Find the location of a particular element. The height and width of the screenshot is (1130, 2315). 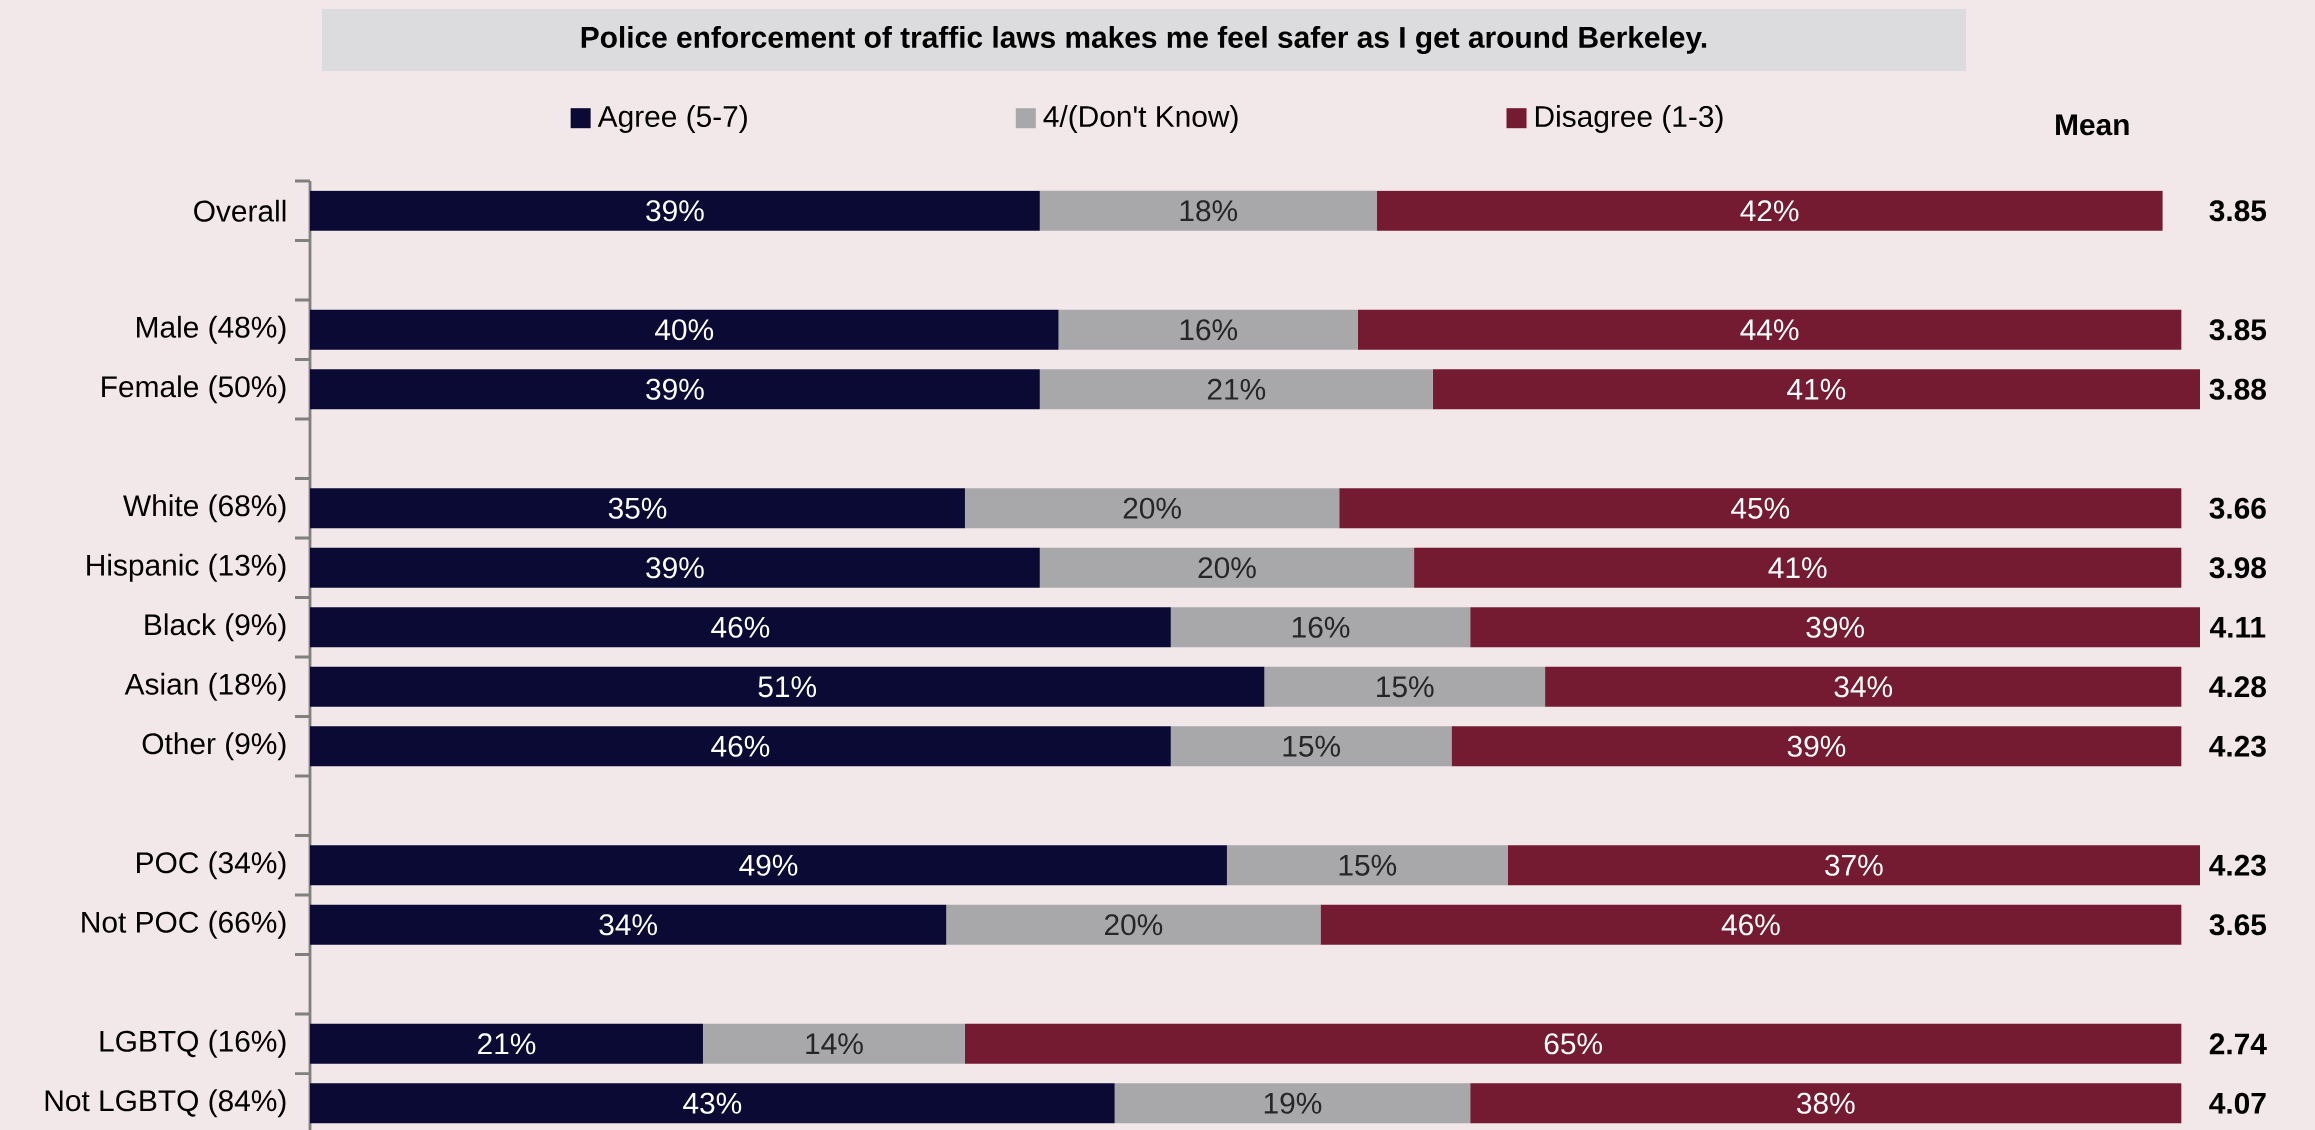

legend-label: Agree (5-7) is located at coordinates (672, 119).